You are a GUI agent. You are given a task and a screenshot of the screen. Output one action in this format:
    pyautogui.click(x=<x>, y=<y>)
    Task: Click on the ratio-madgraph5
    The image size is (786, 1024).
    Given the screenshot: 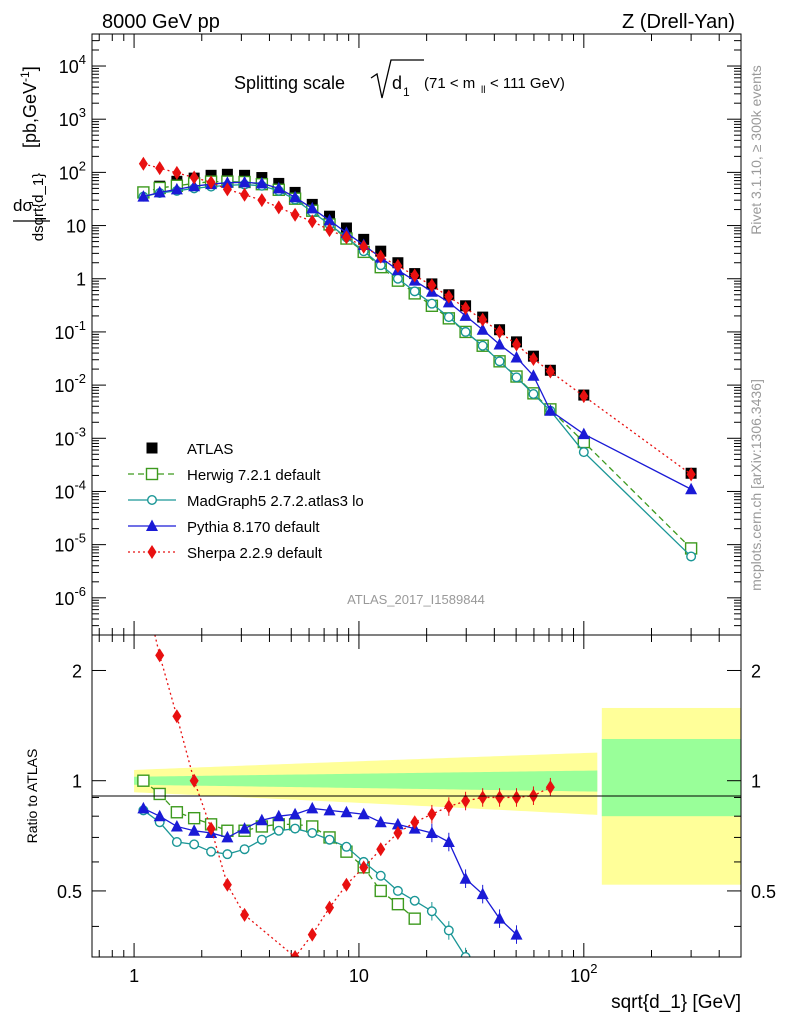 What is the action you would take?
    pyautogui.click(x=312, y=893)
    